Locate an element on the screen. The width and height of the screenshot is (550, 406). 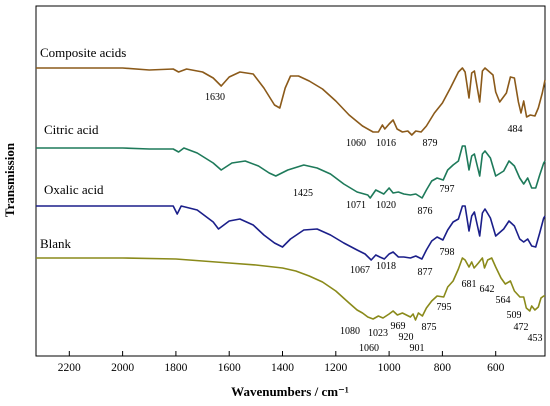
peak-label: 484 is located at coordinates (515, 129).